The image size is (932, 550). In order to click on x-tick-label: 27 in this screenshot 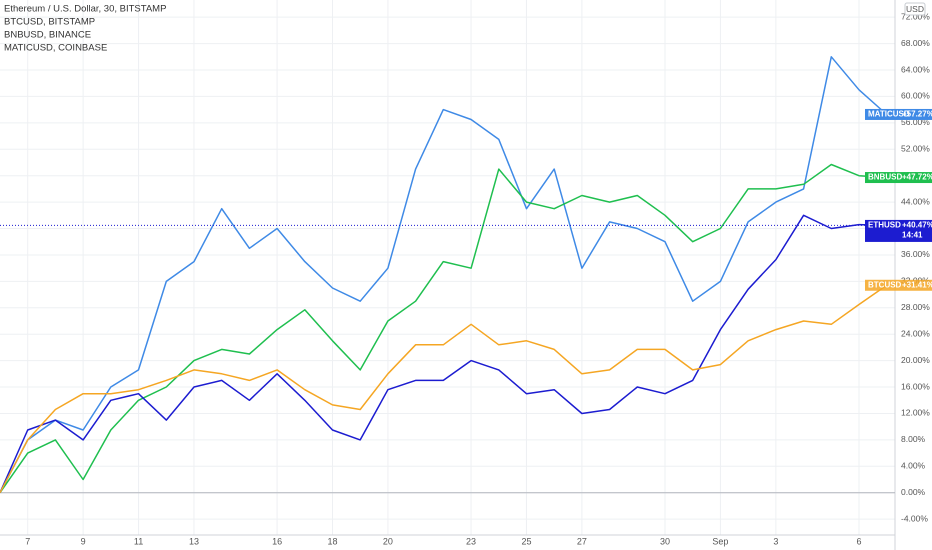, I will do `click(582, 541)`.